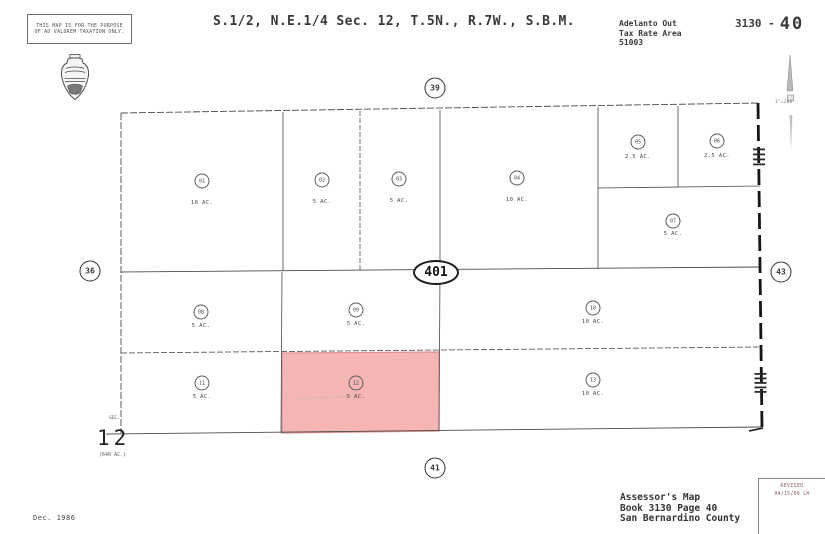 The width and height of the screenshot is (825, 534). I want to click on revision-label: REVISED, so click(792, 486).